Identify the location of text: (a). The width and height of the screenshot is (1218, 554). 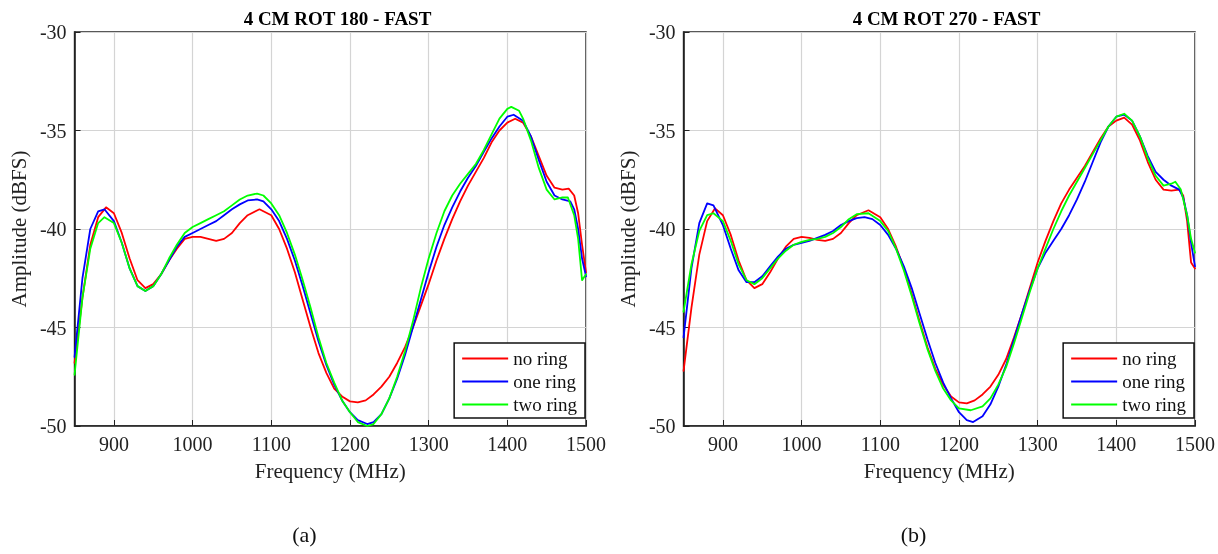
(304, 535).